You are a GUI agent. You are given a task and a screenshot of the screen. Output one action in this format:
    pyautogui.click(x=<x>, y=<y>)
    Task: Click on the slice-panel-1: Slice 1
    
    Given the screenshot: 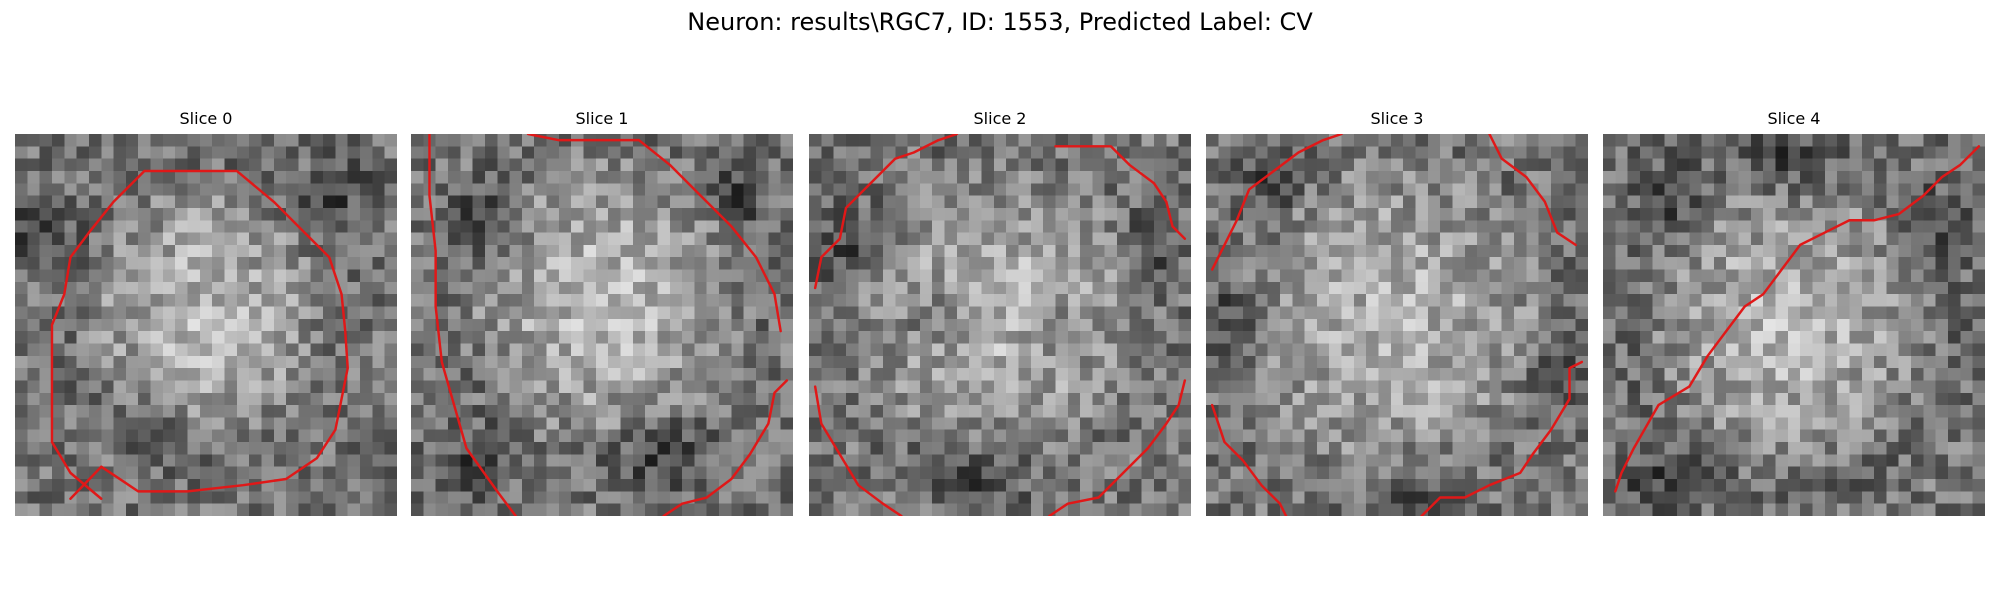 What is the action you would take?
    pyautogui.click(x=602, y=314)
    